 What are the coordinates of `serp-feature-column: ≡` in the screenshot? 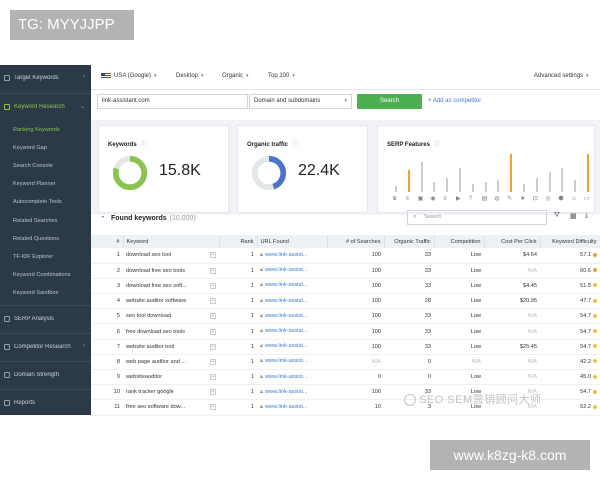 It's located at (447, 176).